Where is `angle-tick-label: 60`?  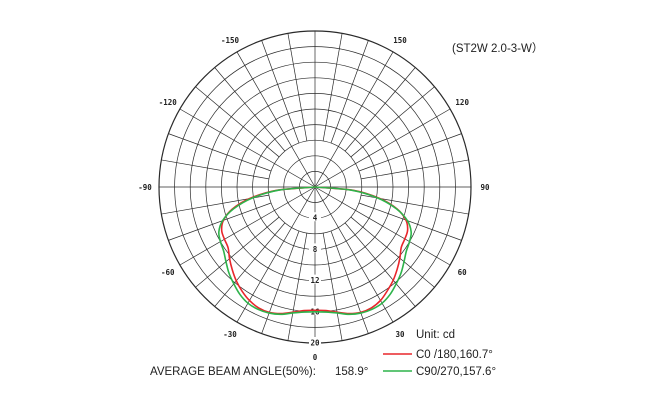 angle-tick-label: 60 is located at coordinates (463, 272).